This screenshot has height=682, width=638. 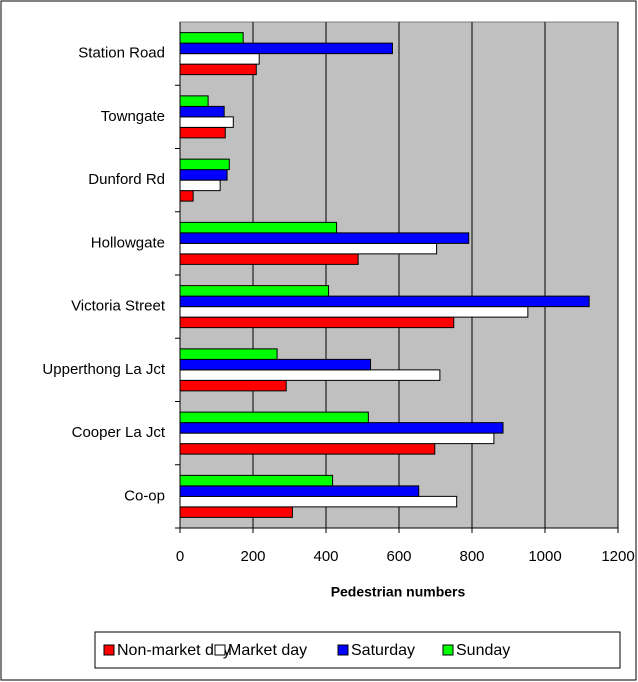 What do you see at coordinates (118, 306) in the screenshot?
I see `y-tick-label: Victoria Street` at bounding box center [118, 306].